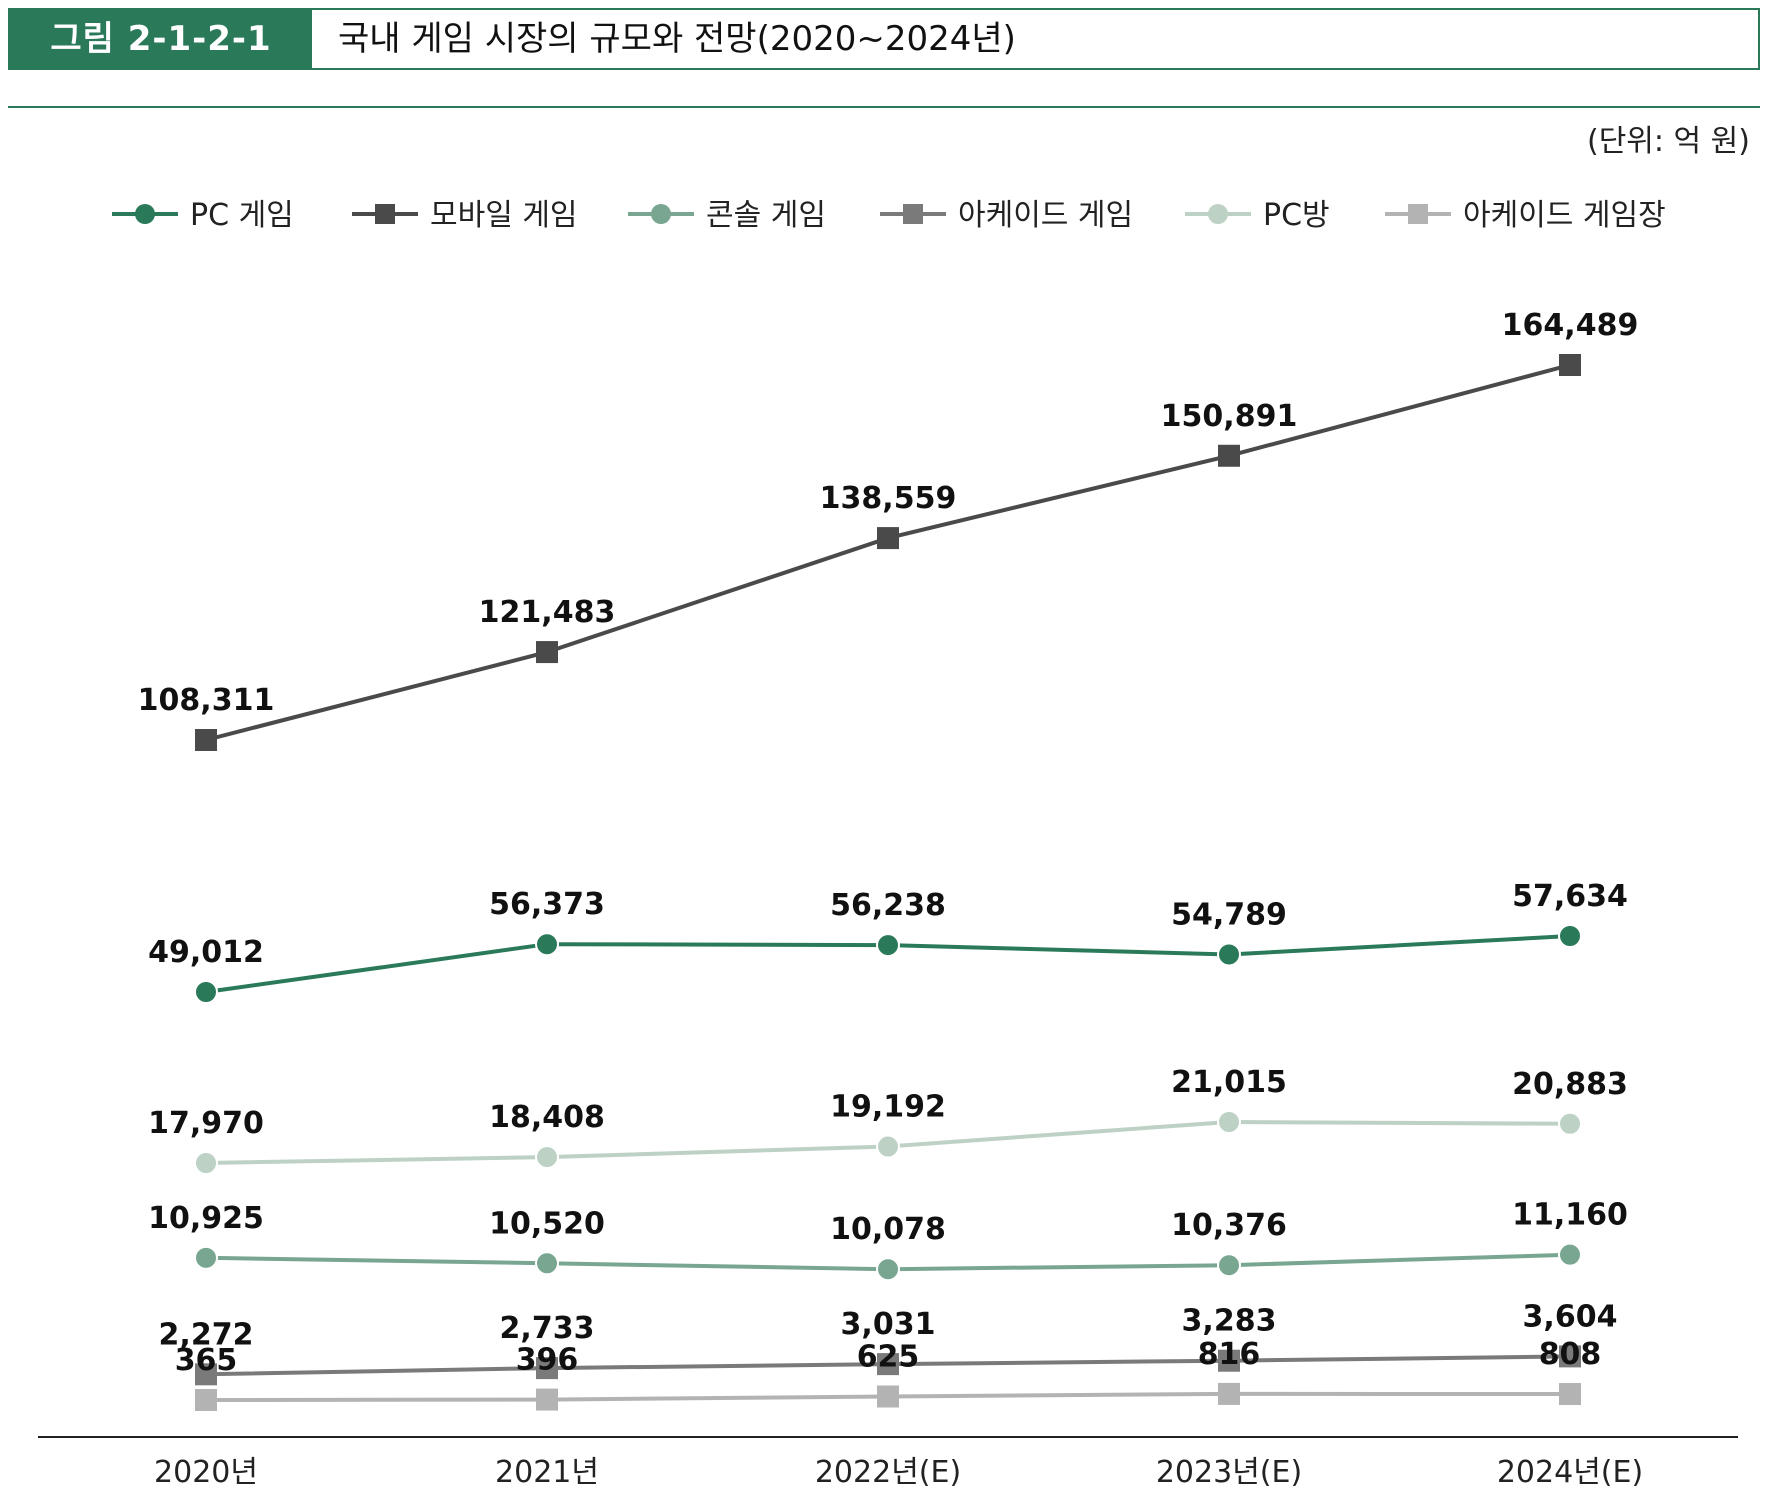 This screenshot has width=1768, height=1498. What do you see at coordinates (1570, 325) in the screenshot?
I see `data-label: 164,489` at bounding box center [1570, 325].